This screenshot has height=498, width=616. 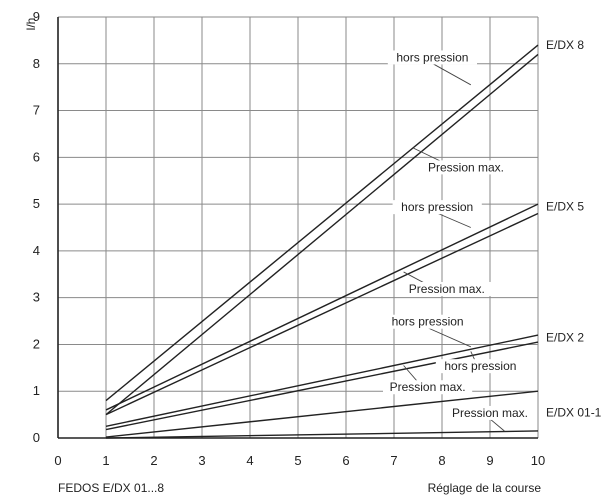 I want to click on y-tick-label: 7, so click(x=36, y=110).